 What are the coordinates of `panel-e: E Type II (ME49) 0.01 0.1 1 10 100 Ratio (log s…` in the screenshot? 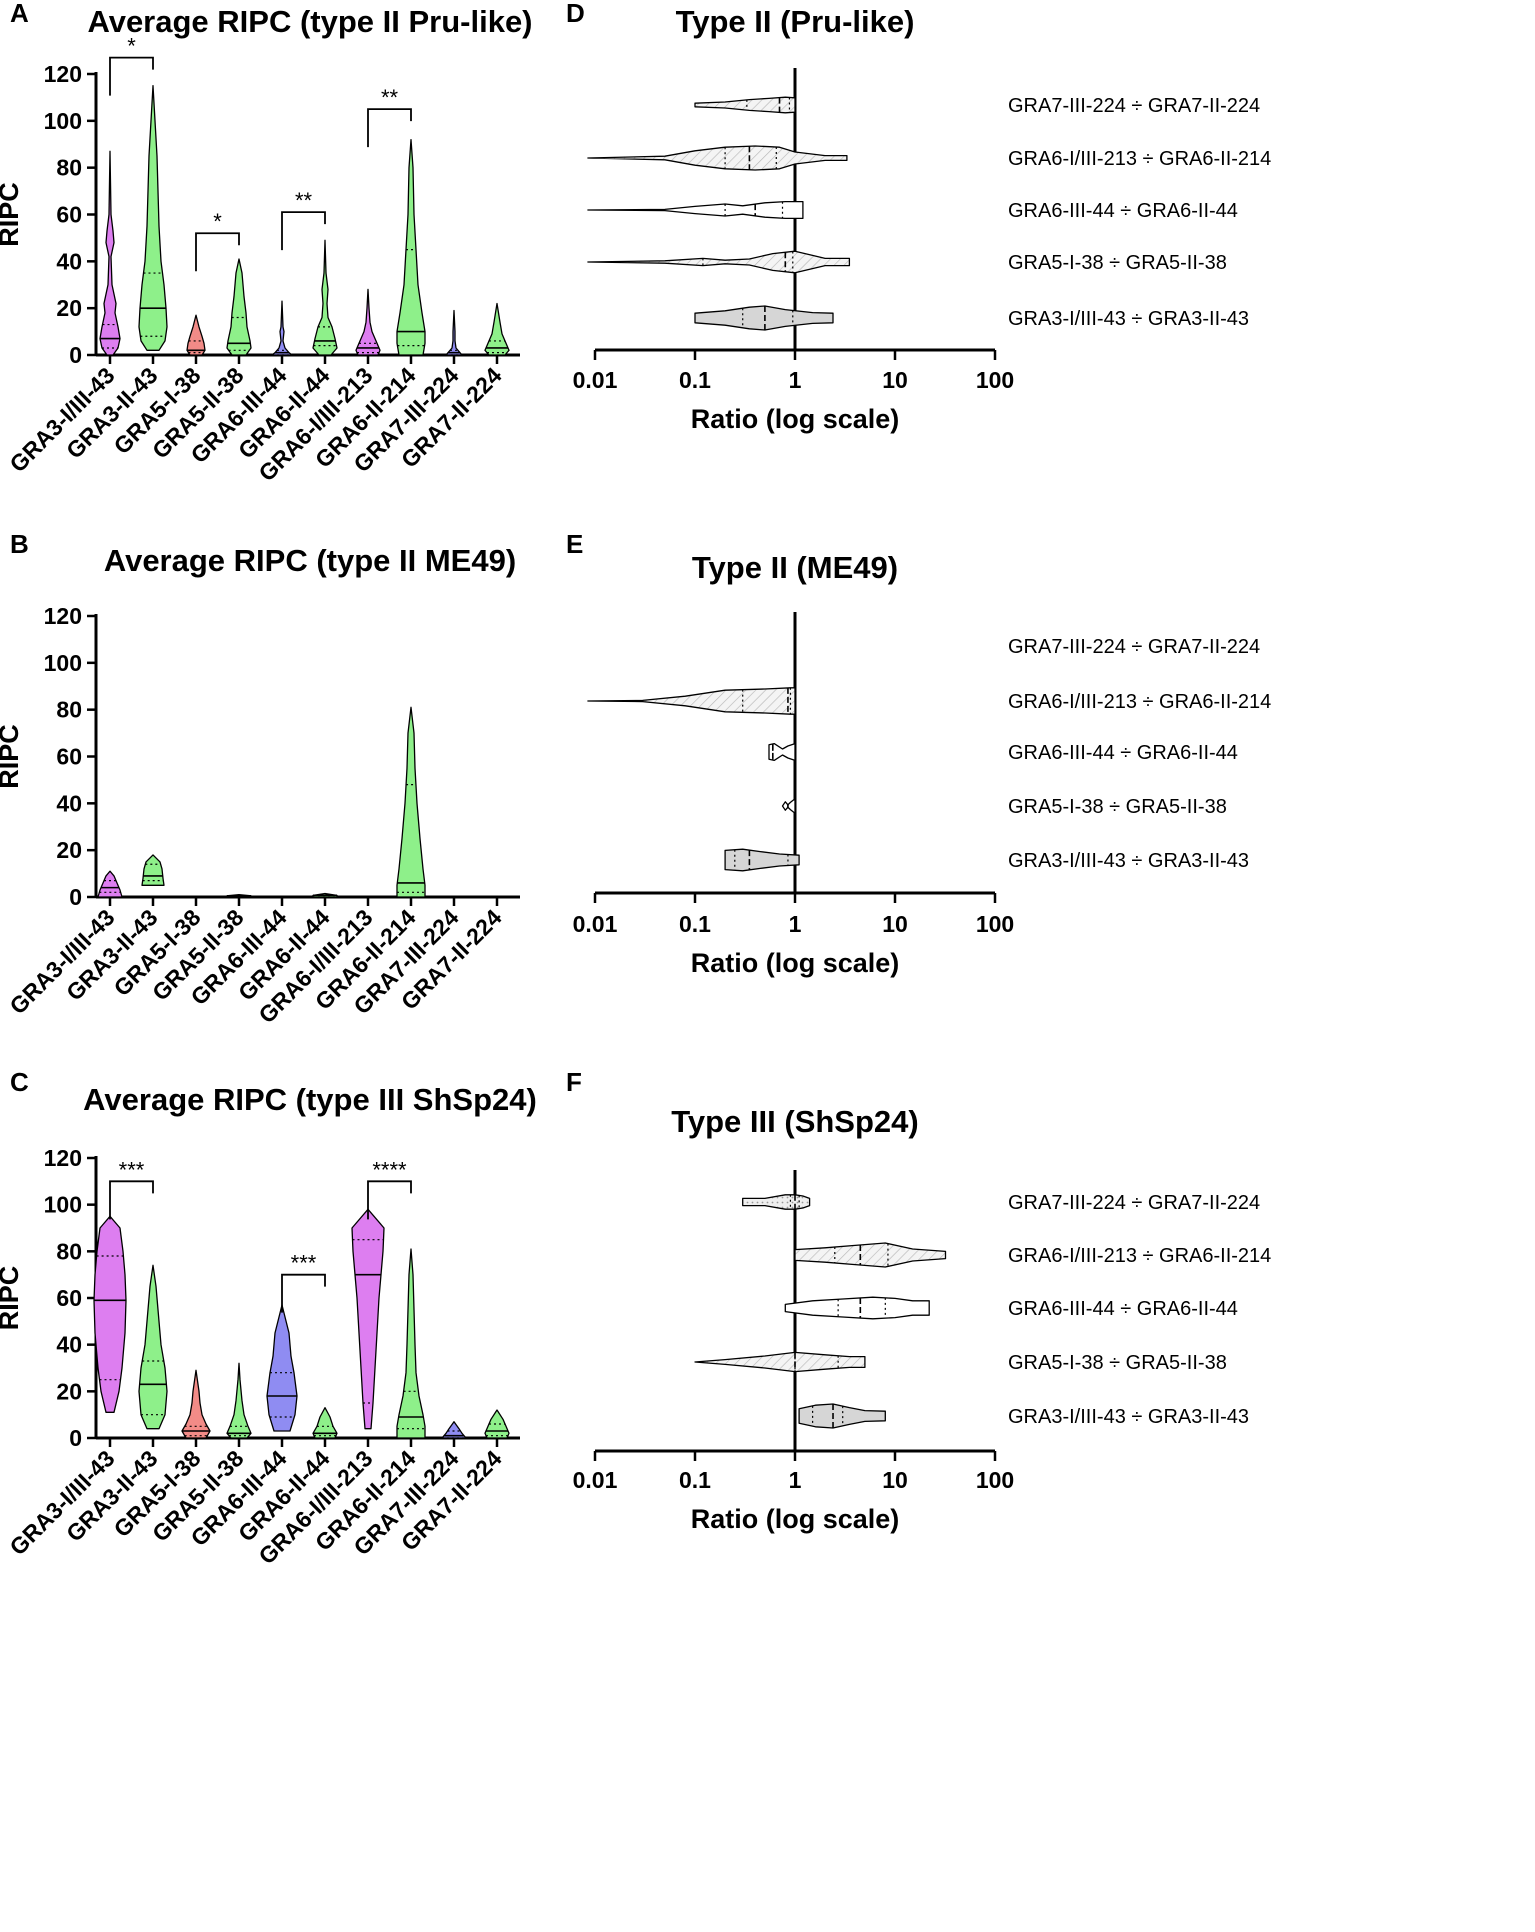 It's located at (918, 753).